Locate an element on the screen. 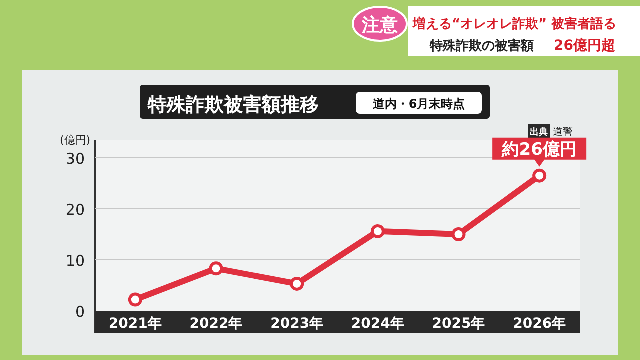 The width and height of the screenshot is (640, 360). x-tick-label: 2023年 is located at coordinates (297, 324).